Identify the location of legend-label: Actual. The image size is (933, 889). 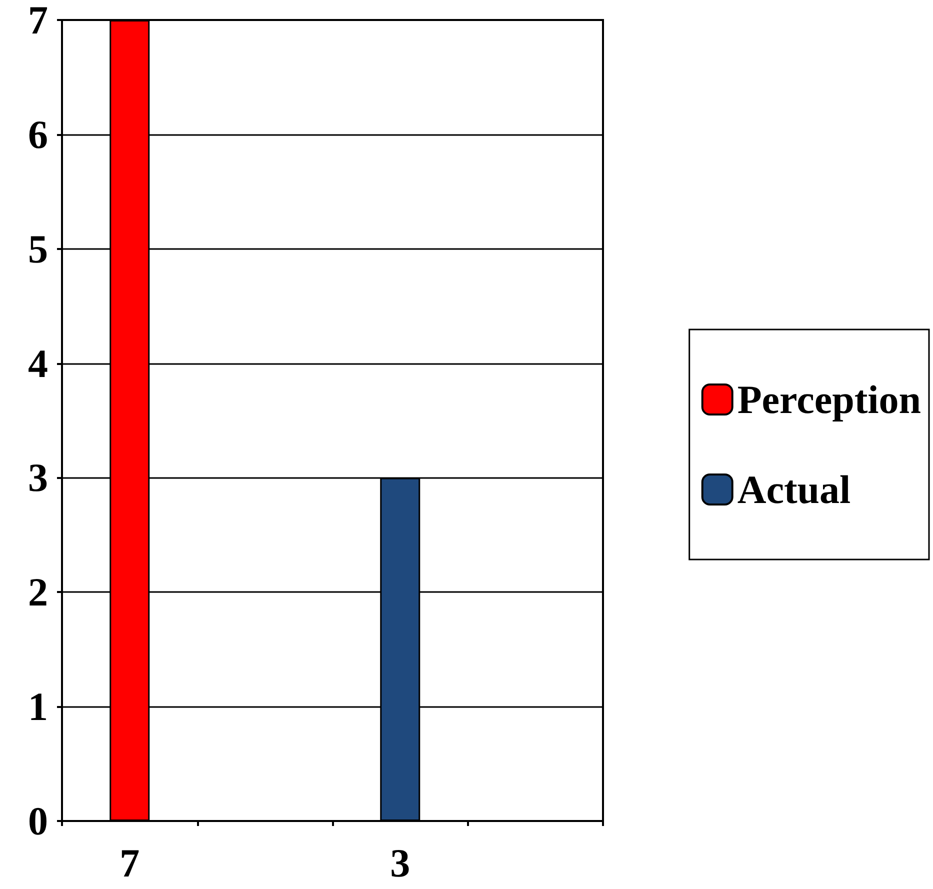
(794, 489).